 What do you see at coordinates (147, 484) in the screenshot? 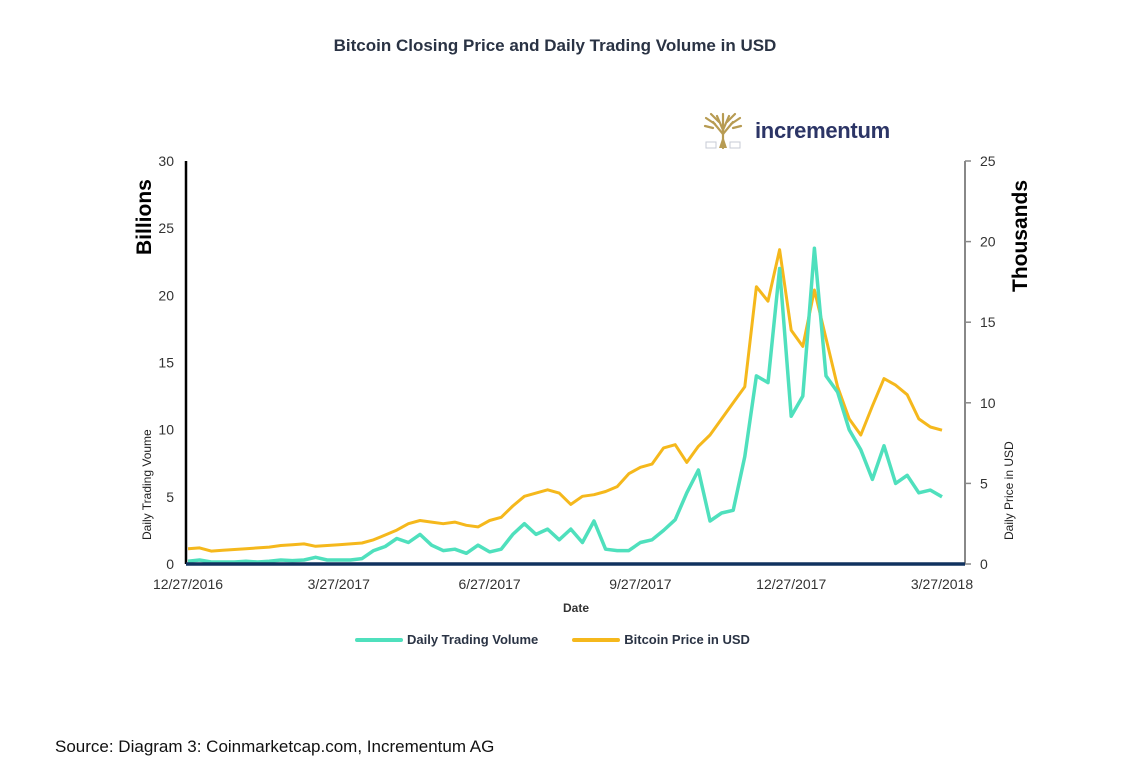
I see `left-axis-title: Daily Trading Voume` at bounding box center [147, 484].